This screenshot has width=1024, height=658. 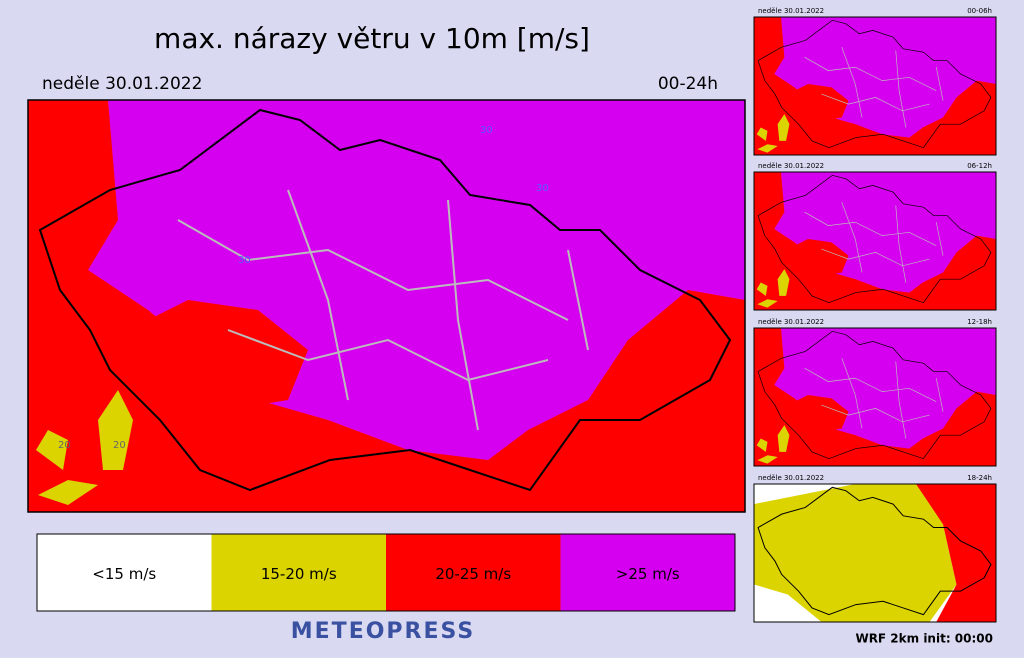 What do you see at coordinates (372, 38) in the screenshot?
I see `title: max. nárazy větru v 10m [m/s]` at bounding box center [372, 38].